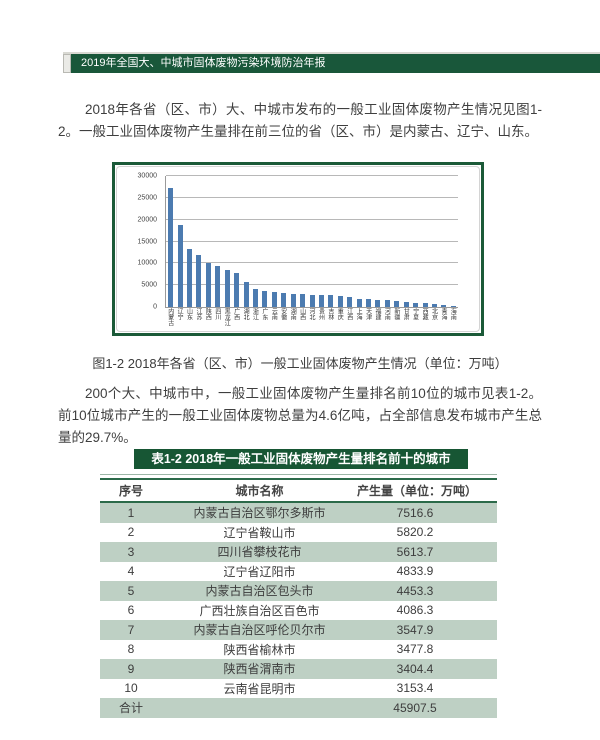 The height and width of the screenshot is (740, 600). Describe the element at coordinates (417, 491) in the screenshot. I see `col-header-amount: 产生量（单位：万吨）` at that location.